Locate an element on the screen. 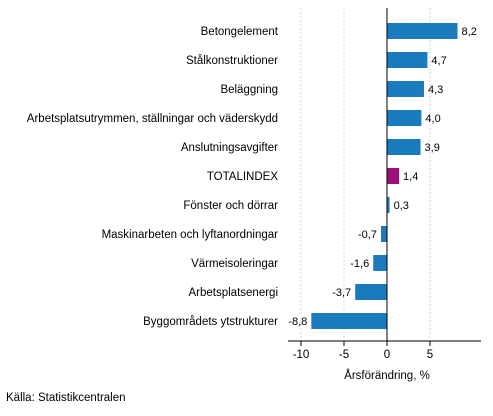 Image resolution: width=493 pixels, height=416 pixels. category-label: Byggområdets ytstrukturer is located at coordinates (210, 322).